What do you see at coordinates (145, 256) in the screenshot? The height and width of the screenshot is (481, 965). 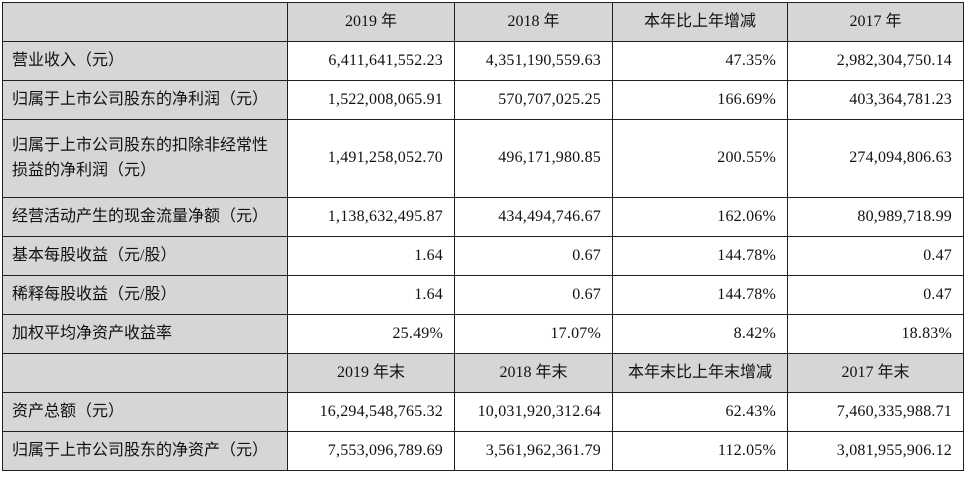 I see `row-label: 基本每股收益（元/股）` at bounding box center [145, 256].